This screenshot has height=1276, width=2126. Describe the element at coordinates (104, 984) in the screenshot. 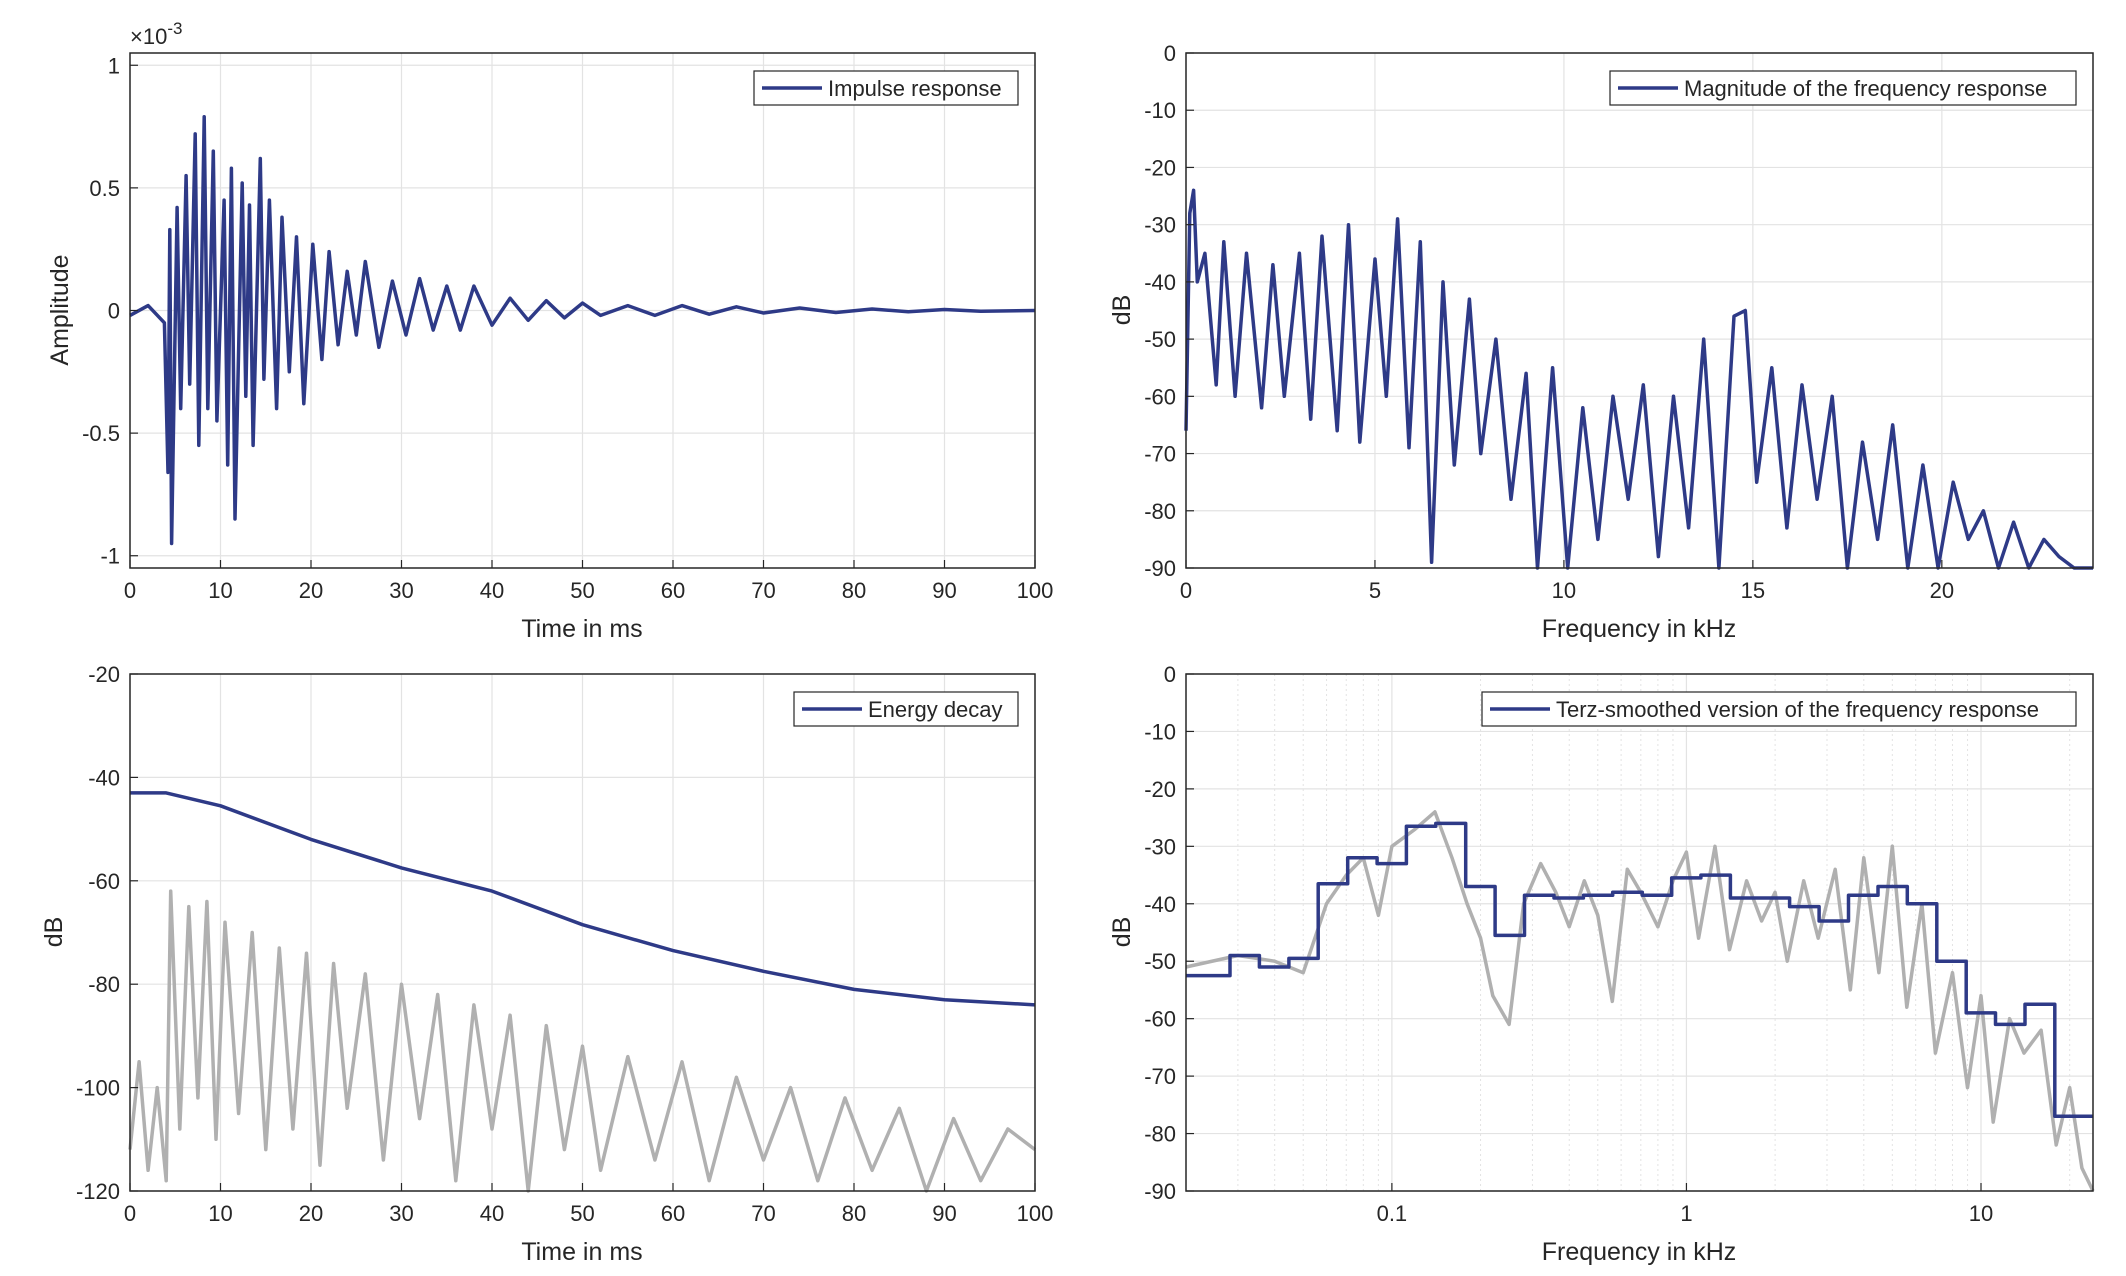

I see `energy-ytick-label: -80` at that location.